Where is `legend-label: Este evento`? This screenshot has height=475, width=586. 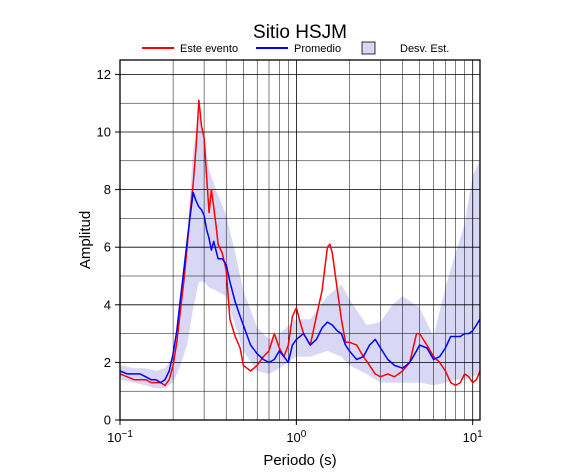
legend-label: Este evento is located at coordinates (209, 49).